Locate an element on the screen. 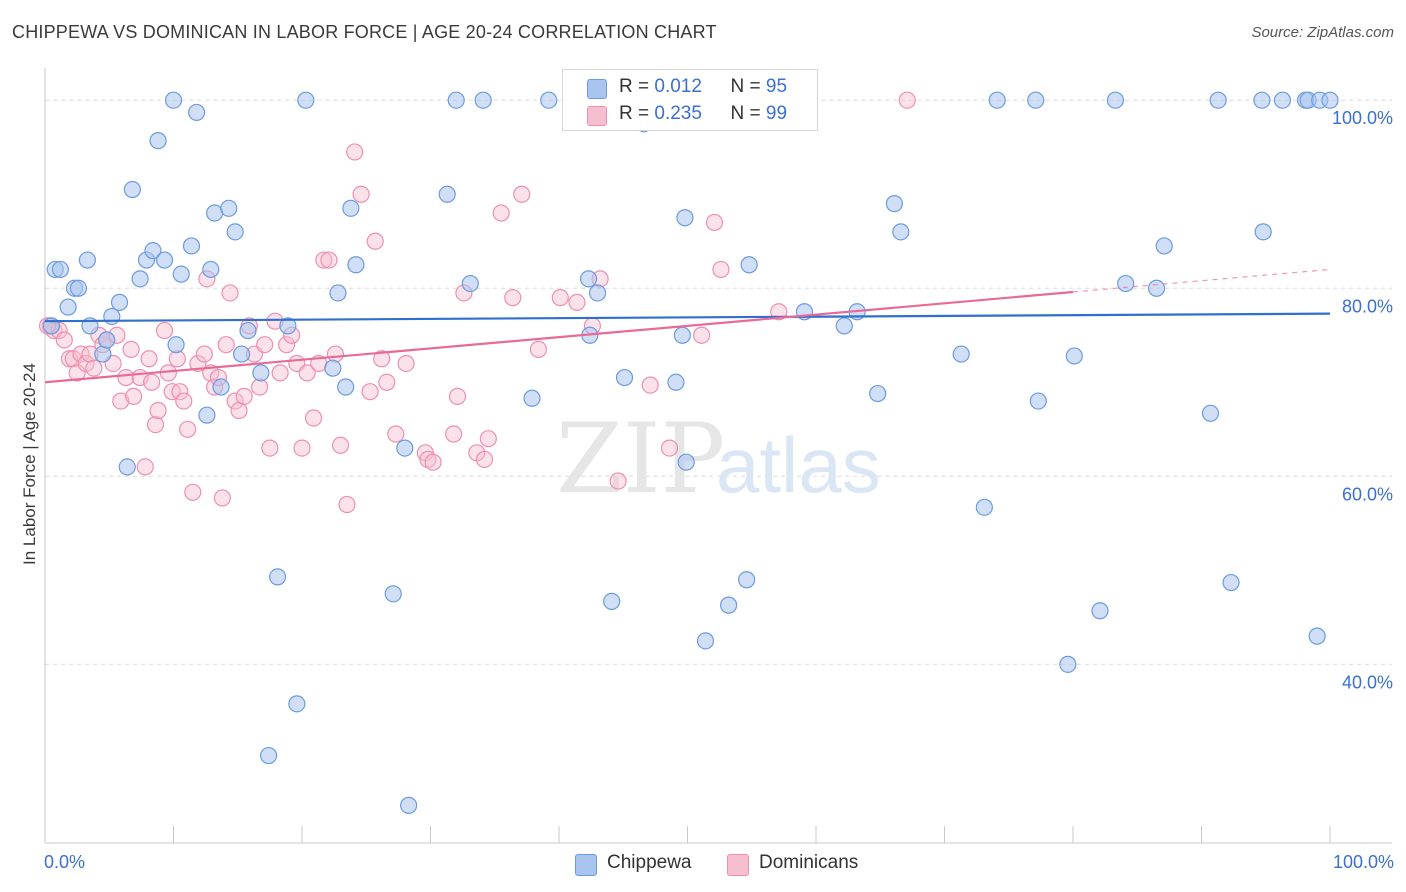 This screenshot has width=1406, height=892. dominicans-swatch is located at coordinates (597, 116).